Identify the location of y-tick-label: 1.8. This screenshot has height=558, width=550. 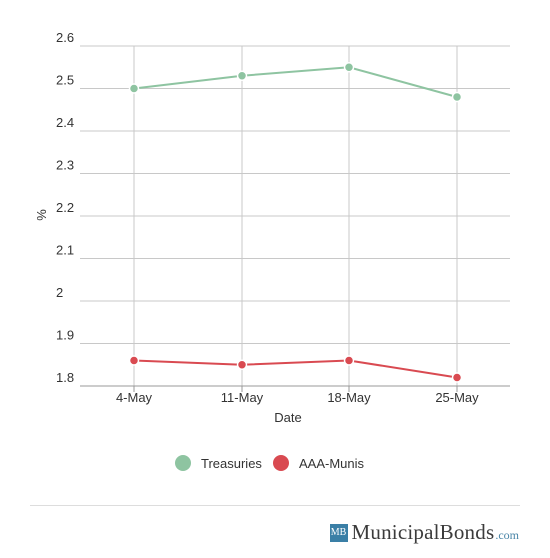
(65, 377).